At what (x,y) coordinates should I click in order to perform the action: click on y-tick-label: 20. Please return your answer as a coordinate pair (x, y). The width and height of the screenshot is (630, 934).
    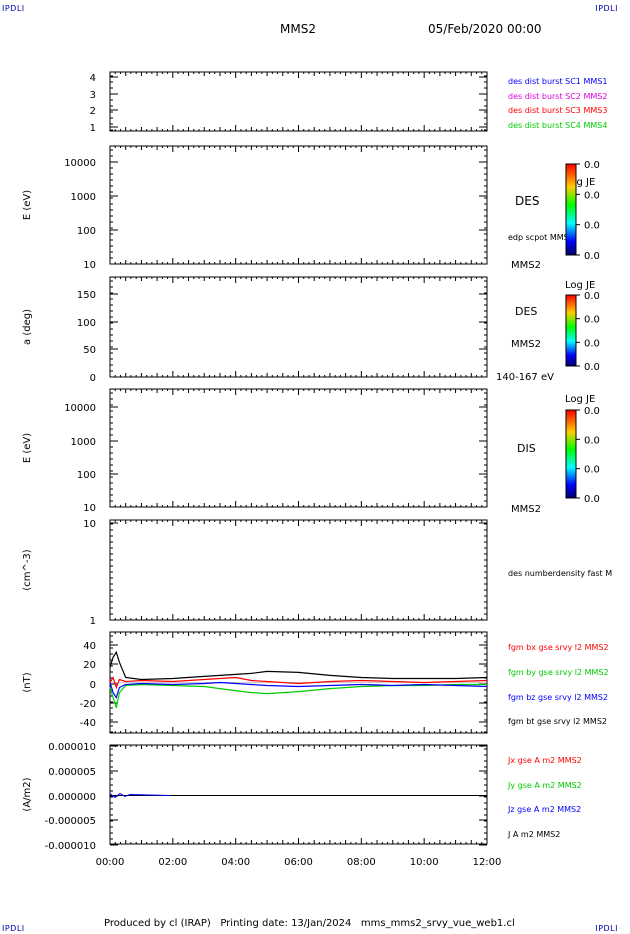
    Looking at the image, I should click on (89, 665).